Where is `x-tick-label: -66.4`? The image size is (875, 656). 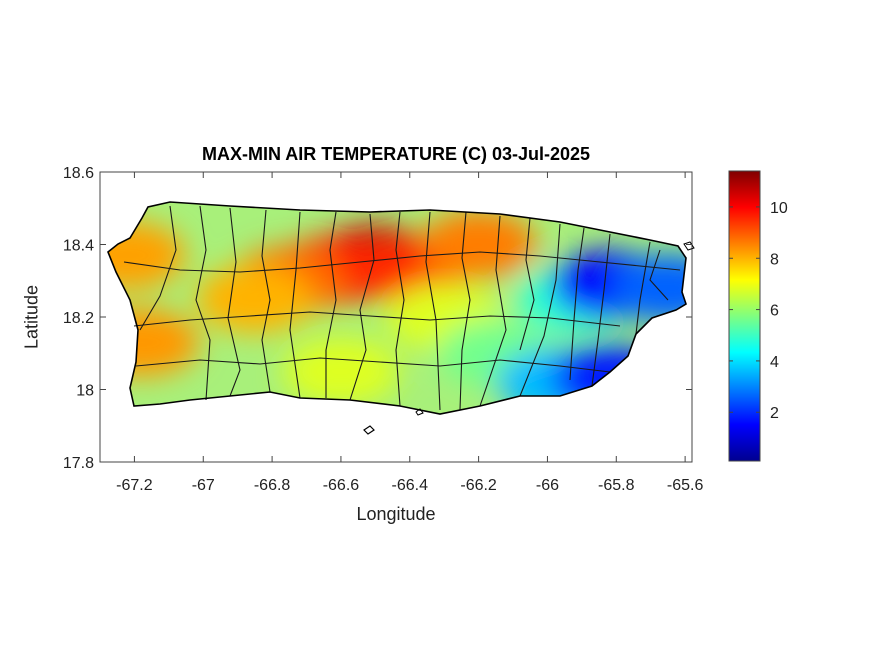
x-tick-label: -66.4 is located at coordinates (410, 485).